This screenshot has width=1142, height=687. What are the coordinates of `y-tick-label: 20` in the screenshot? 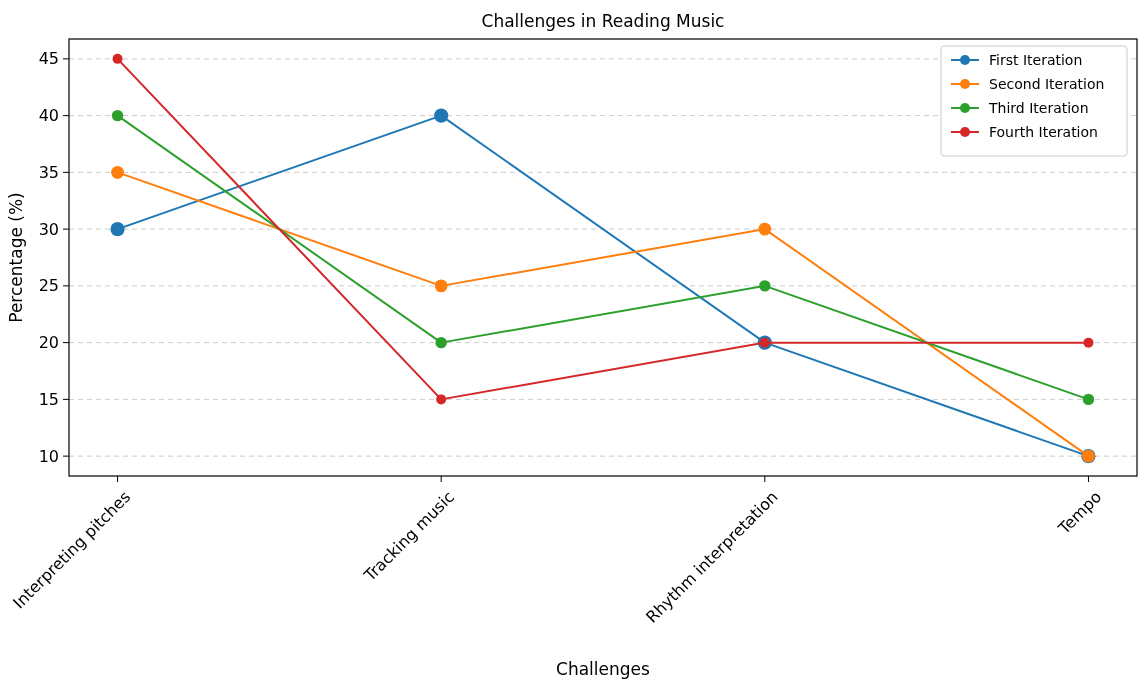 It's located at (48, 343).